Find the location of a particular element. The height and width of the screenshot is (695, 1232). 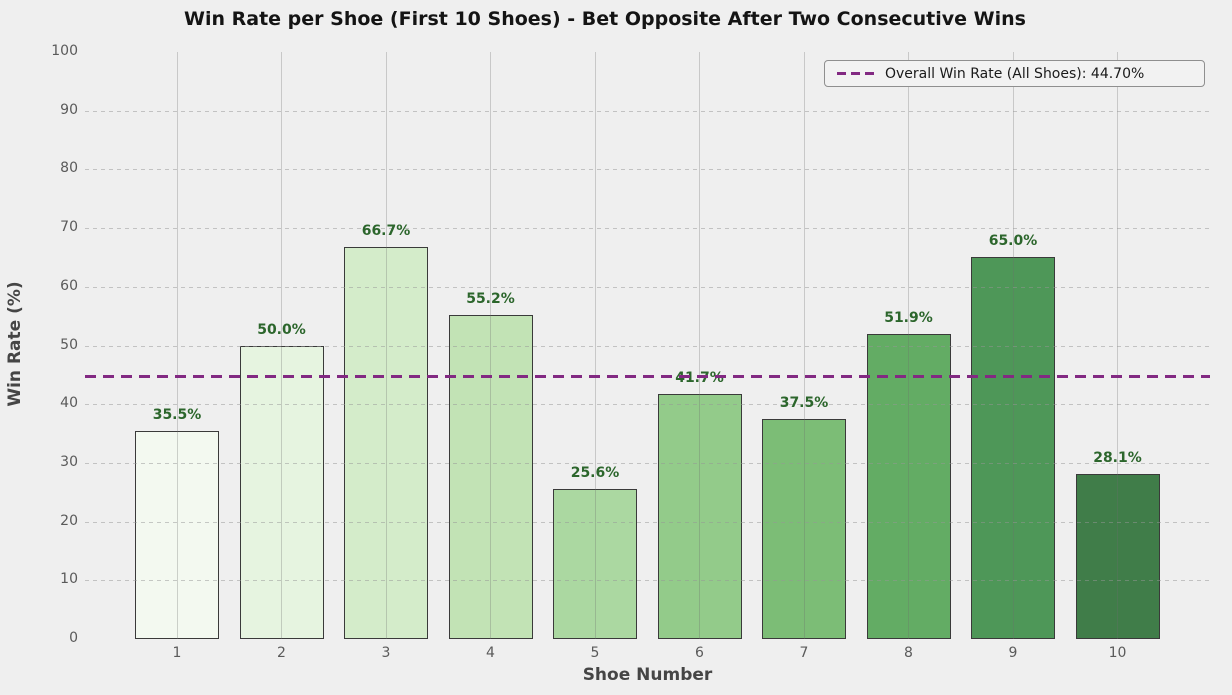

legend: Overall Win Rate (All Shoes): 44.70% is located at coordinates (1014, 73).